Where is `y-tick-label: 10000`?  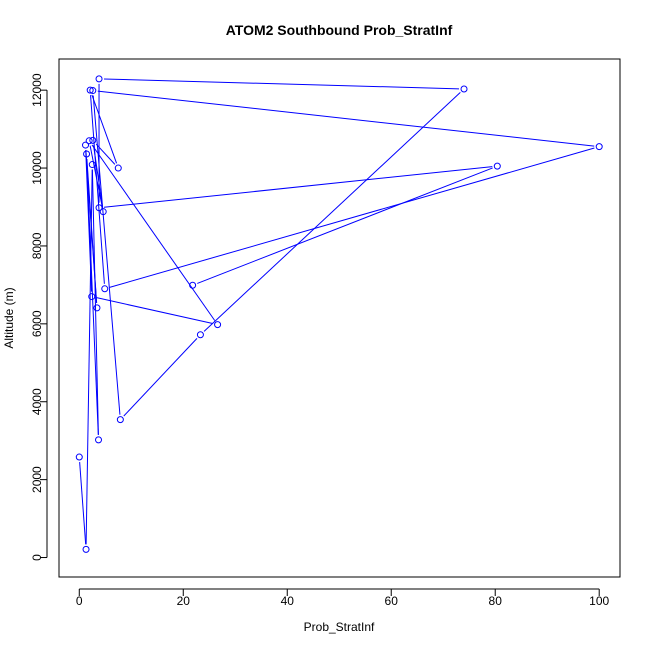 y-tick-label: 10000 is located at coordinates (37, 168).